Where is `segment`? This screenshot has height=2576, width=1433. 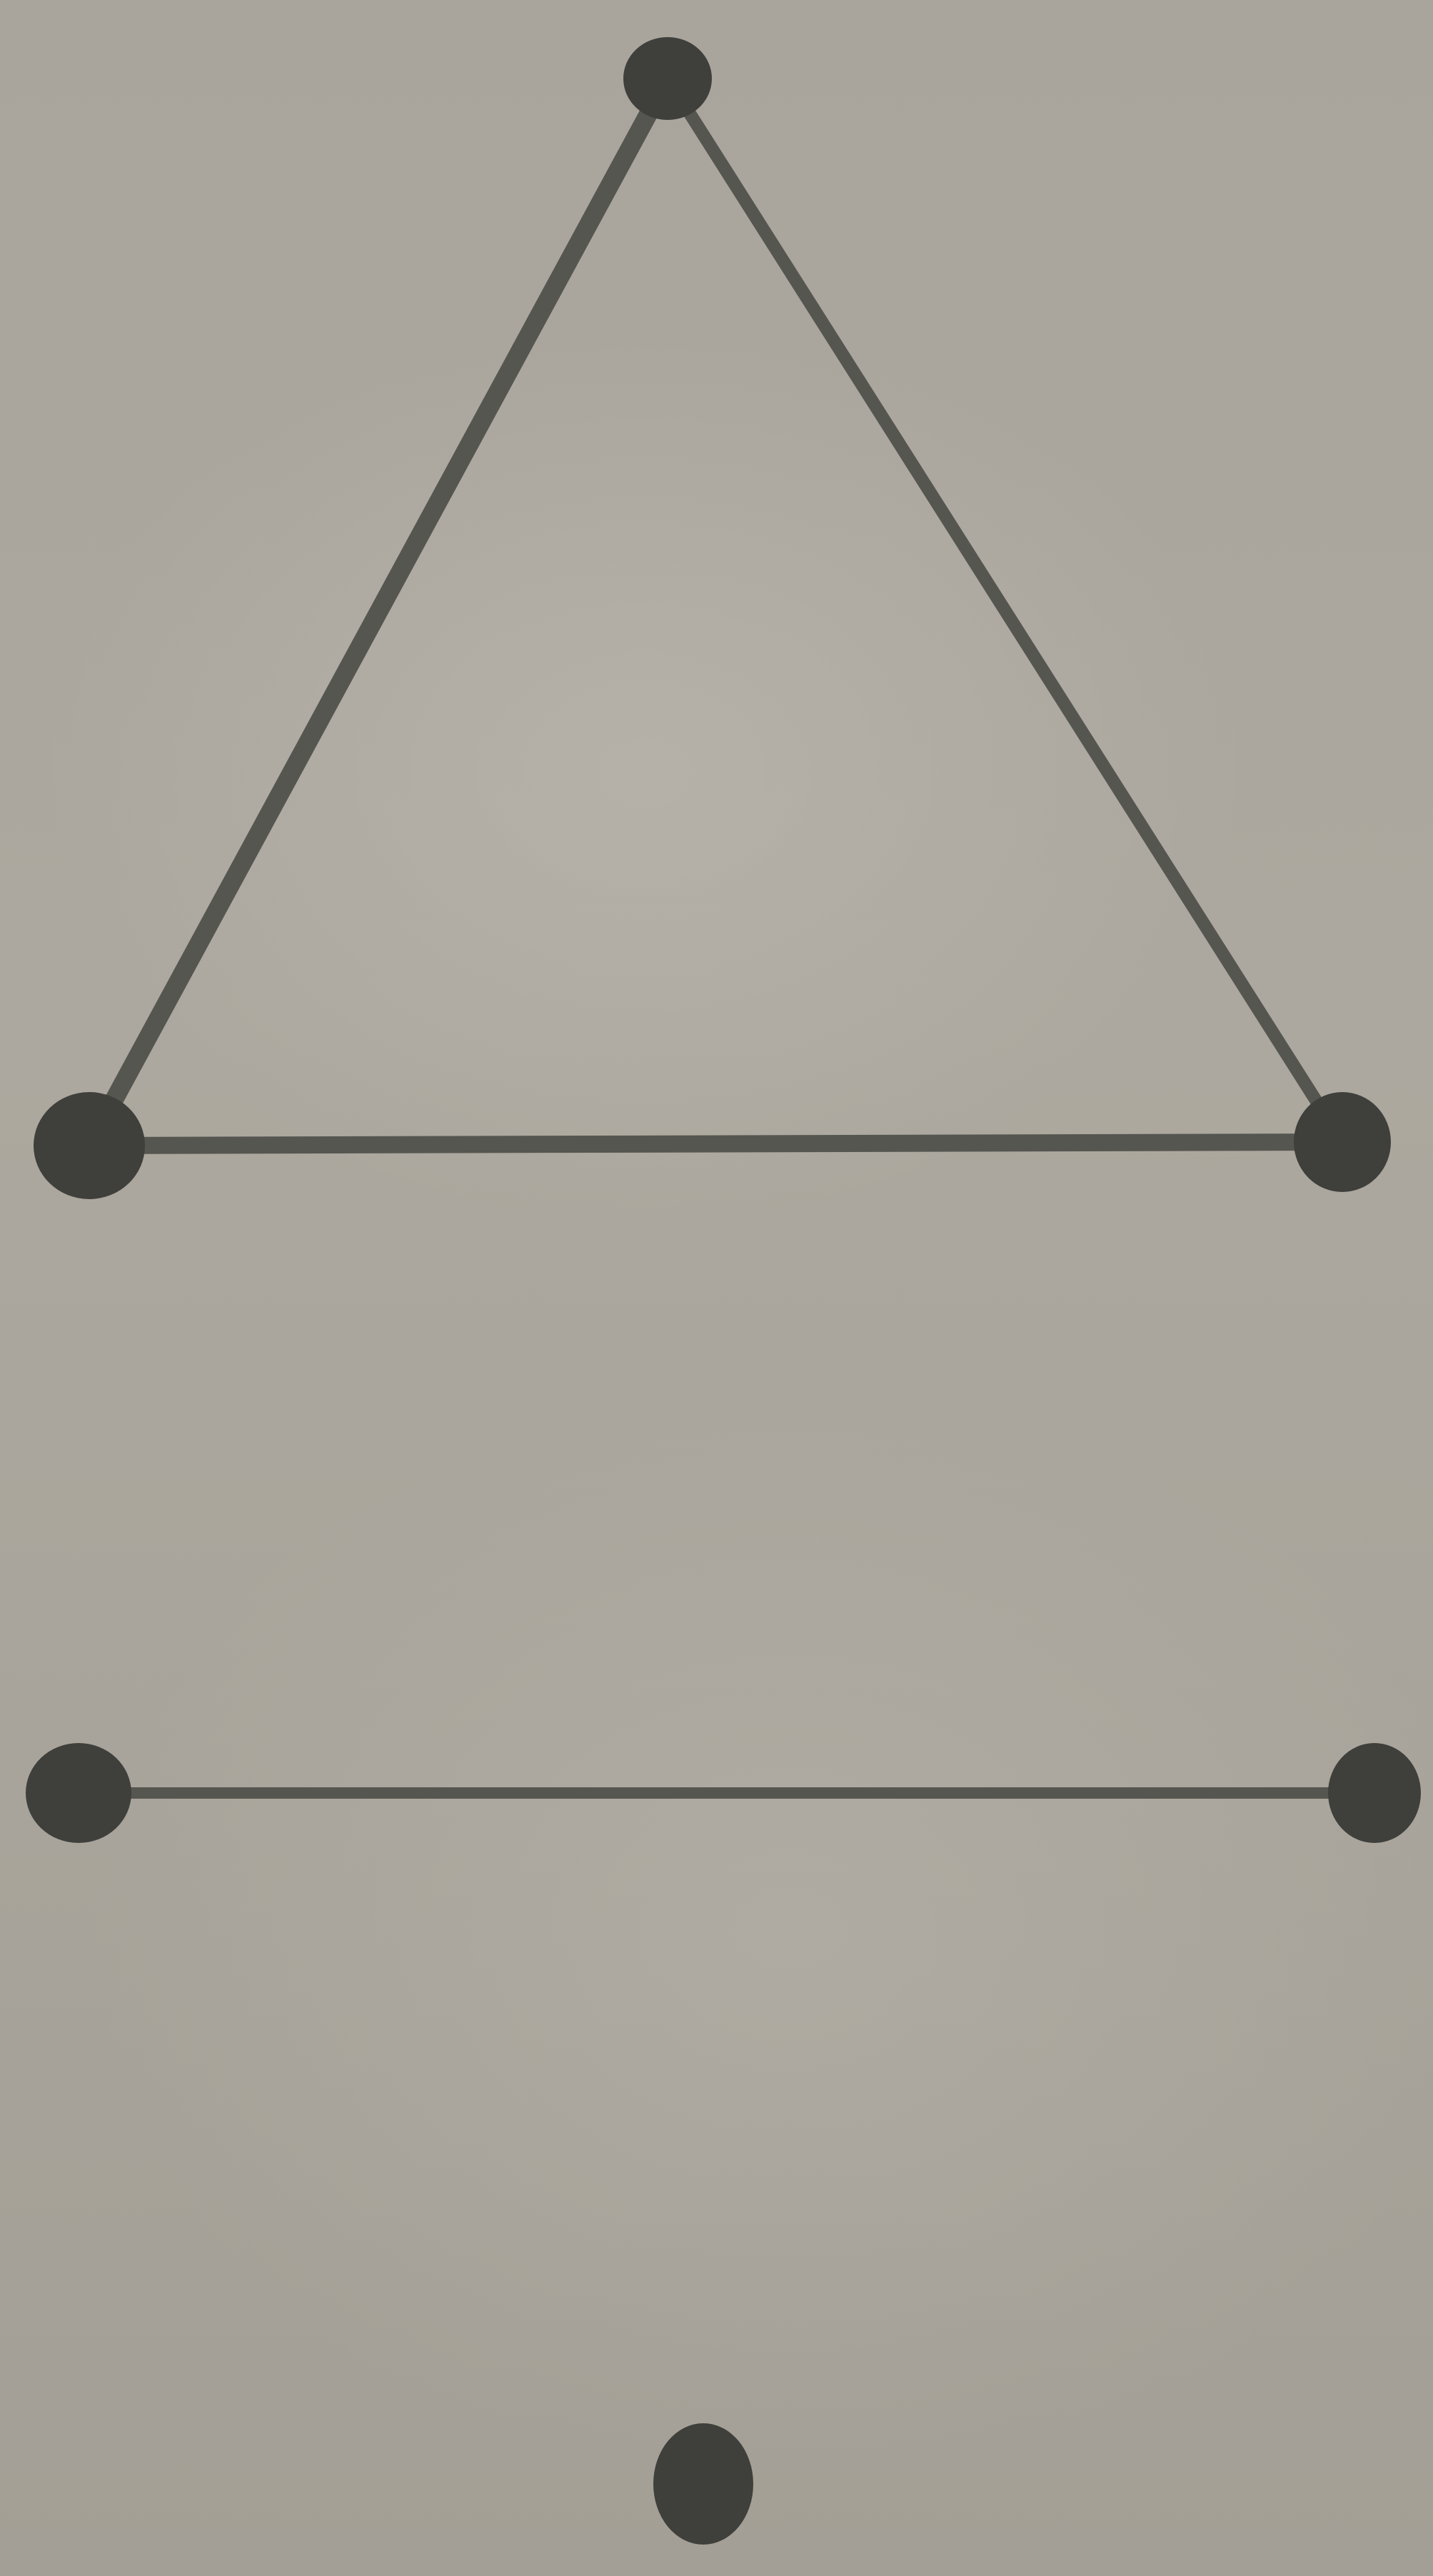
segment is located at coordinates (723, 1793).